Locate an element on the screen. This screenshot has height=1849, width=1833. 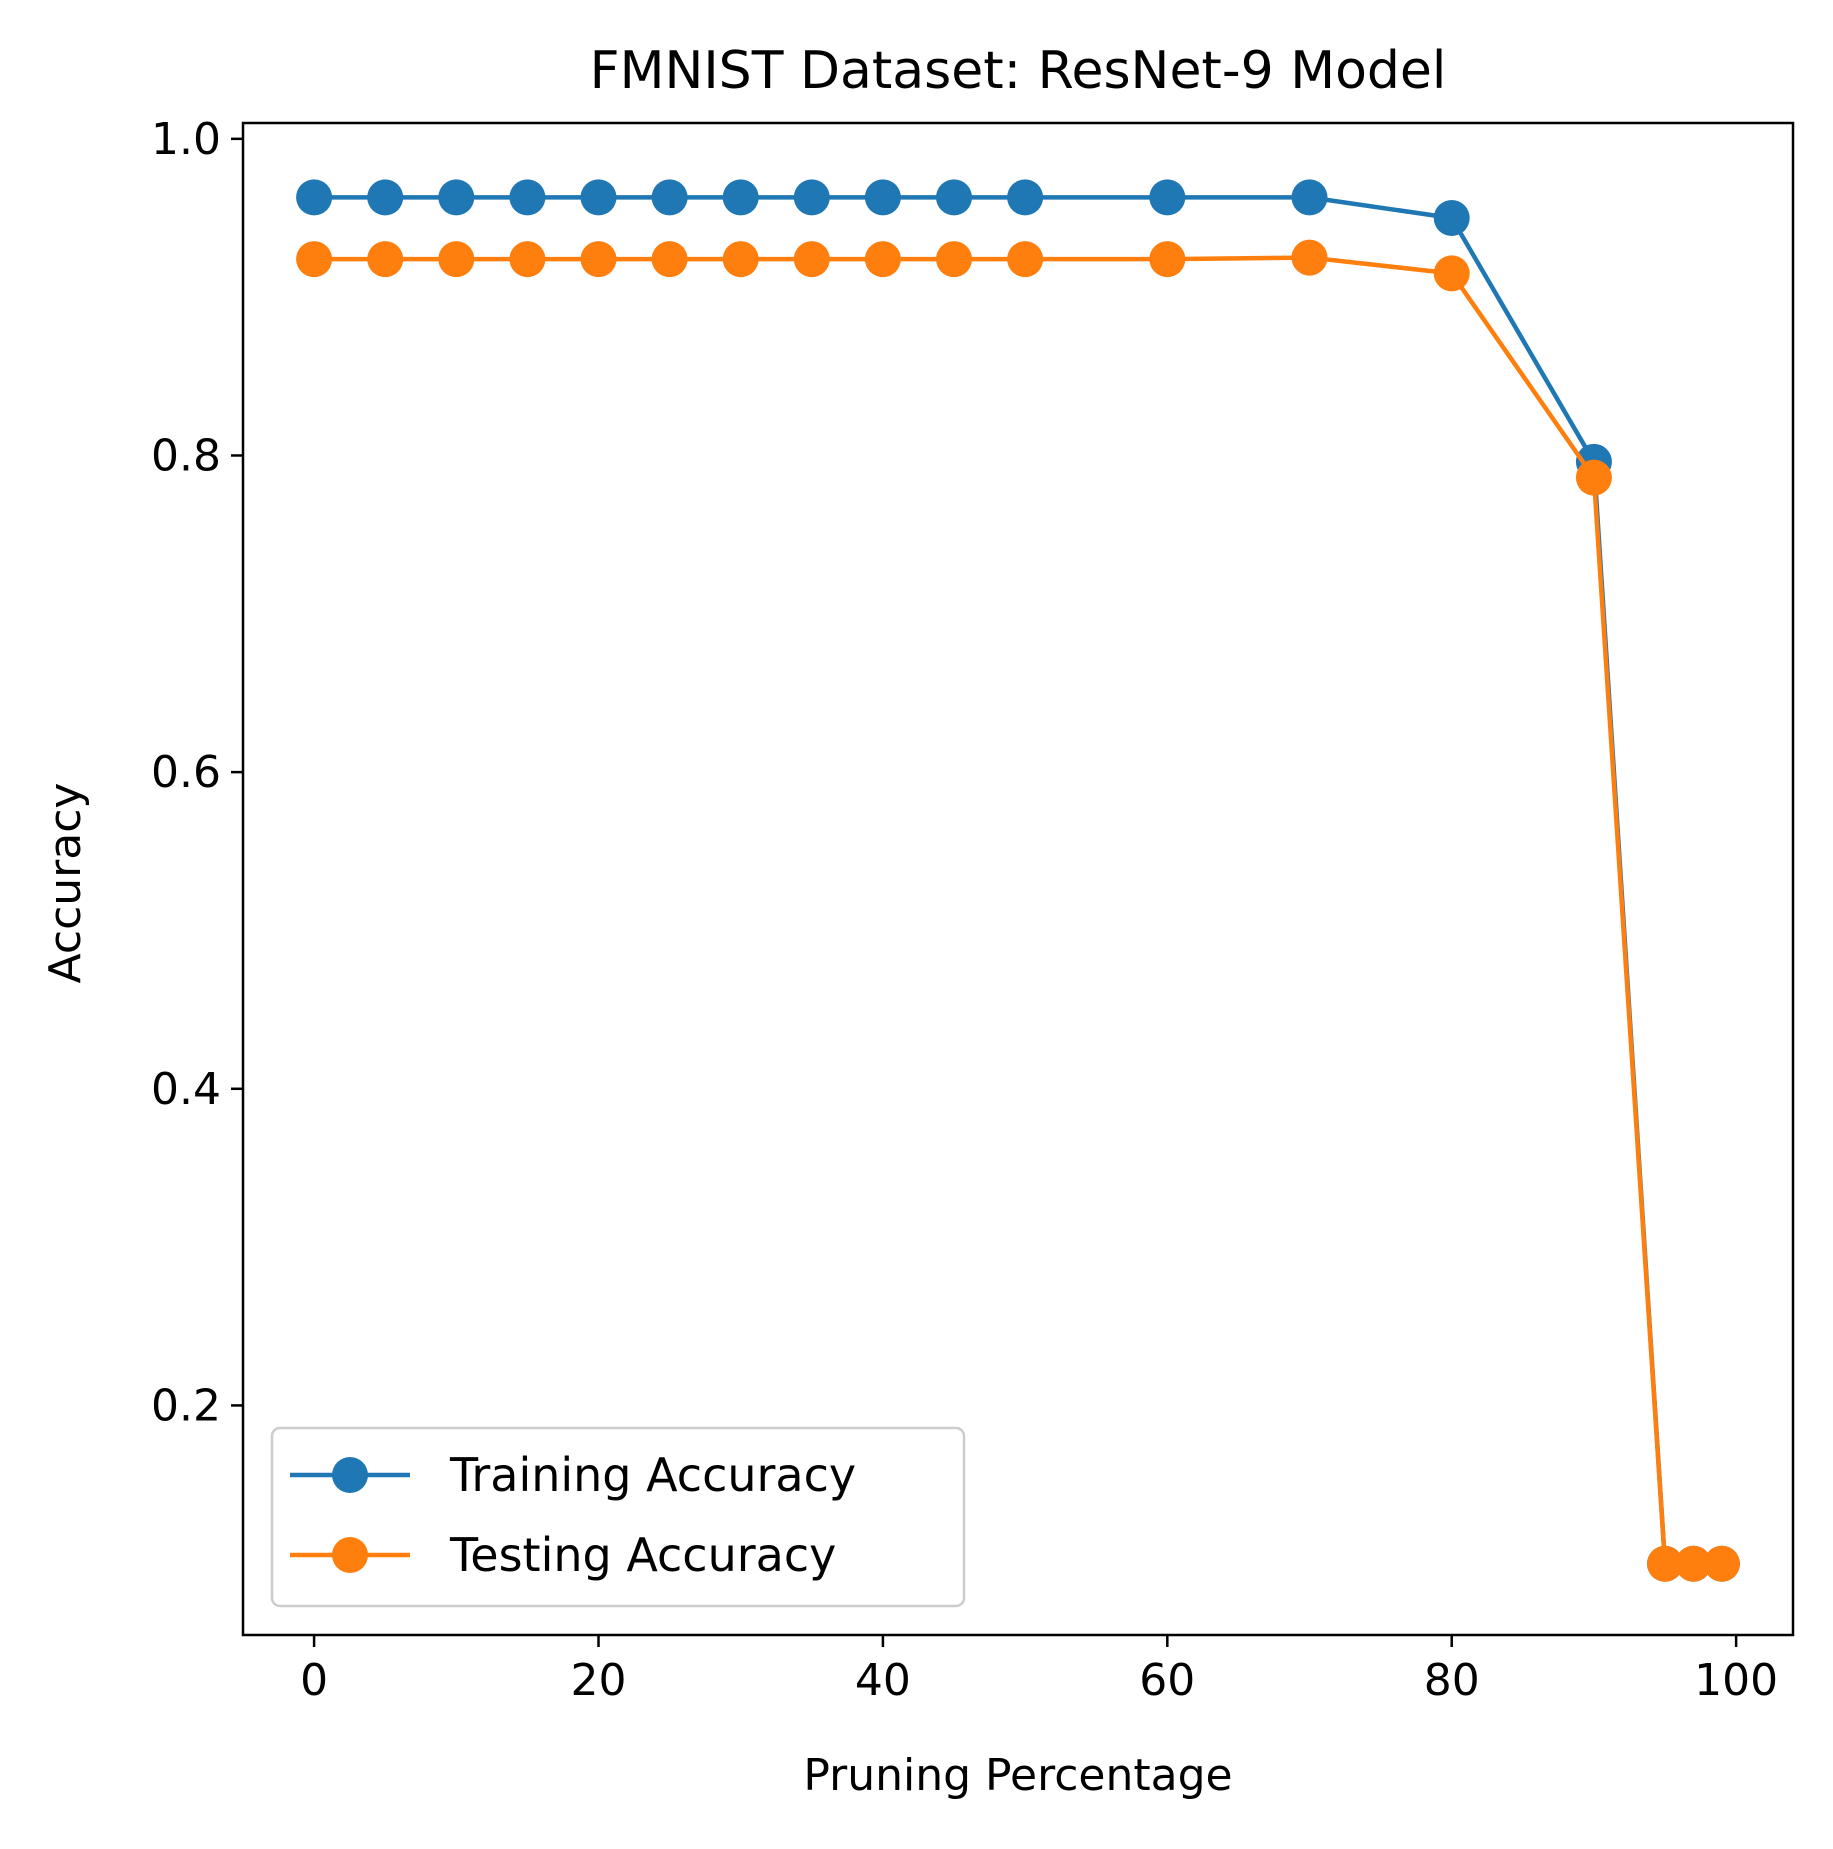
legend-label: Training Accuracy is located at coordinates (652, 1475).